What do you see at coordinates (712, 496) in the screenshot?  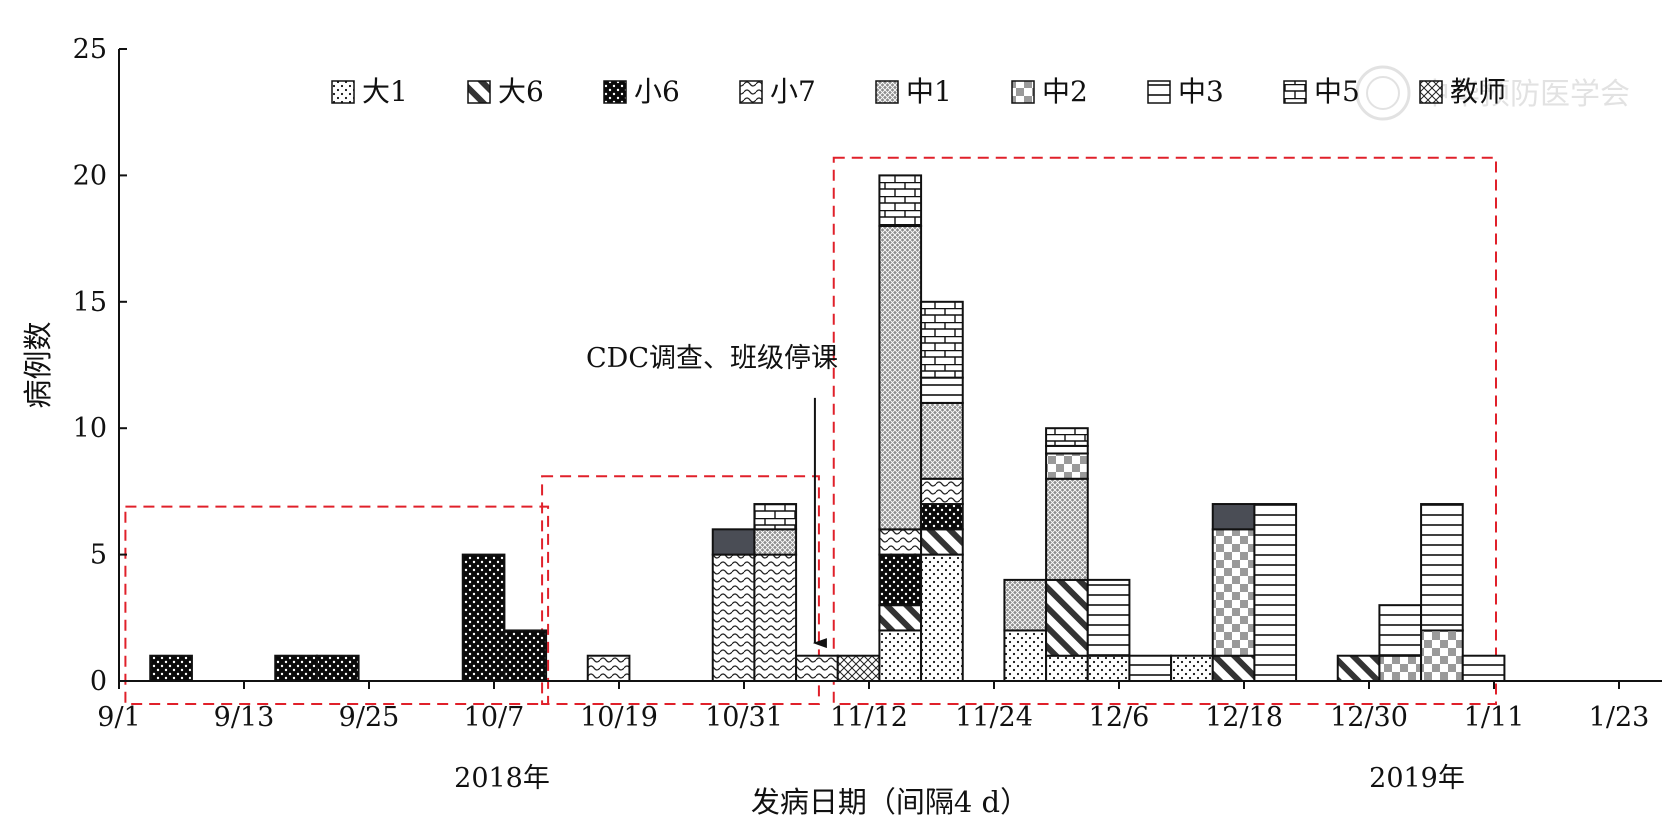 I see `annotation: CDC调查、班级停课` at bounding box center [712, 496].